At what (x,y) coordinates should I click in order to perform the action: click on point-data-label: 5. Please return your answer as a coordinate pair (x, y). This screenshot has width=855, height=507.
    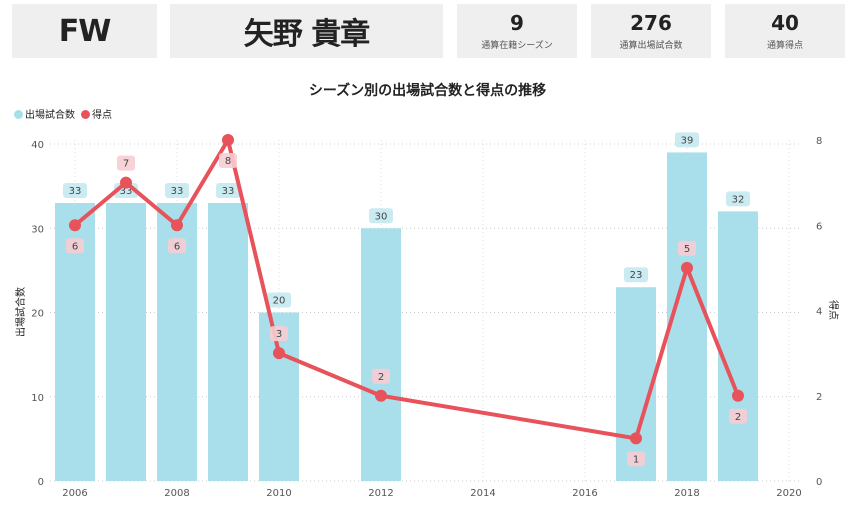
    Looking at the image, I should click on (687, 249).